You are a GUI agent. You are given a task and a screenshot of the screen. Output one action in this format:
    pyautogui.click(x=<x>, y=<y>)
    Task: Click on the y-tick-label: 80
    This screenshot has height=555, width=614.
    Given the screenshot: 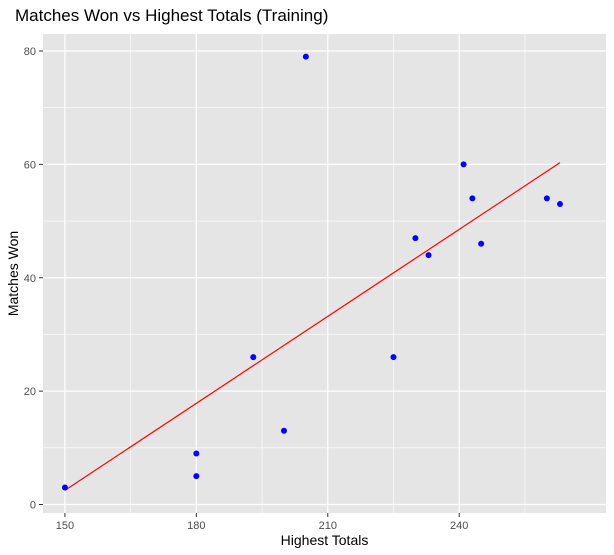 What is the action you would take?
    pyautogui.click(x=30, y=52)
    